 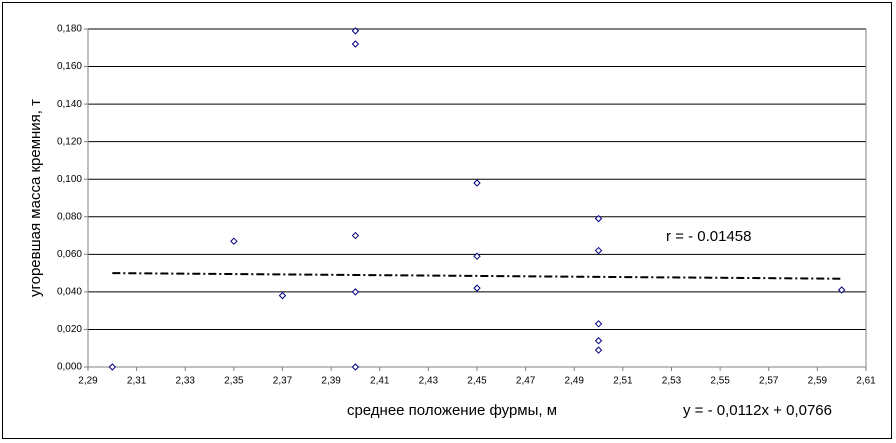 I want to click on x-tick-label: 2,49, so click(x=575, y=381).